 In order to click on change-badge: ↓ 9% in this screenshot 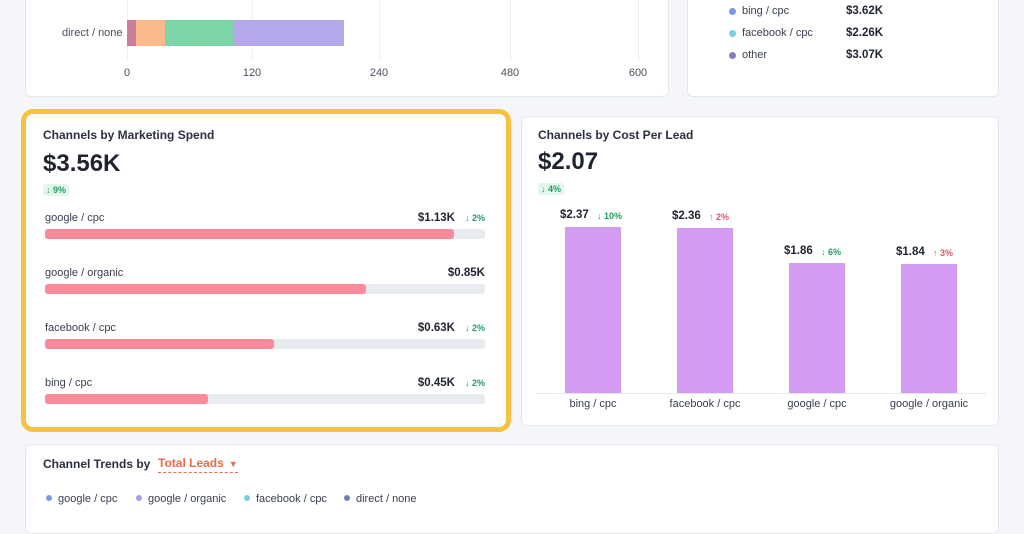, I will do `click(56, 190)`.